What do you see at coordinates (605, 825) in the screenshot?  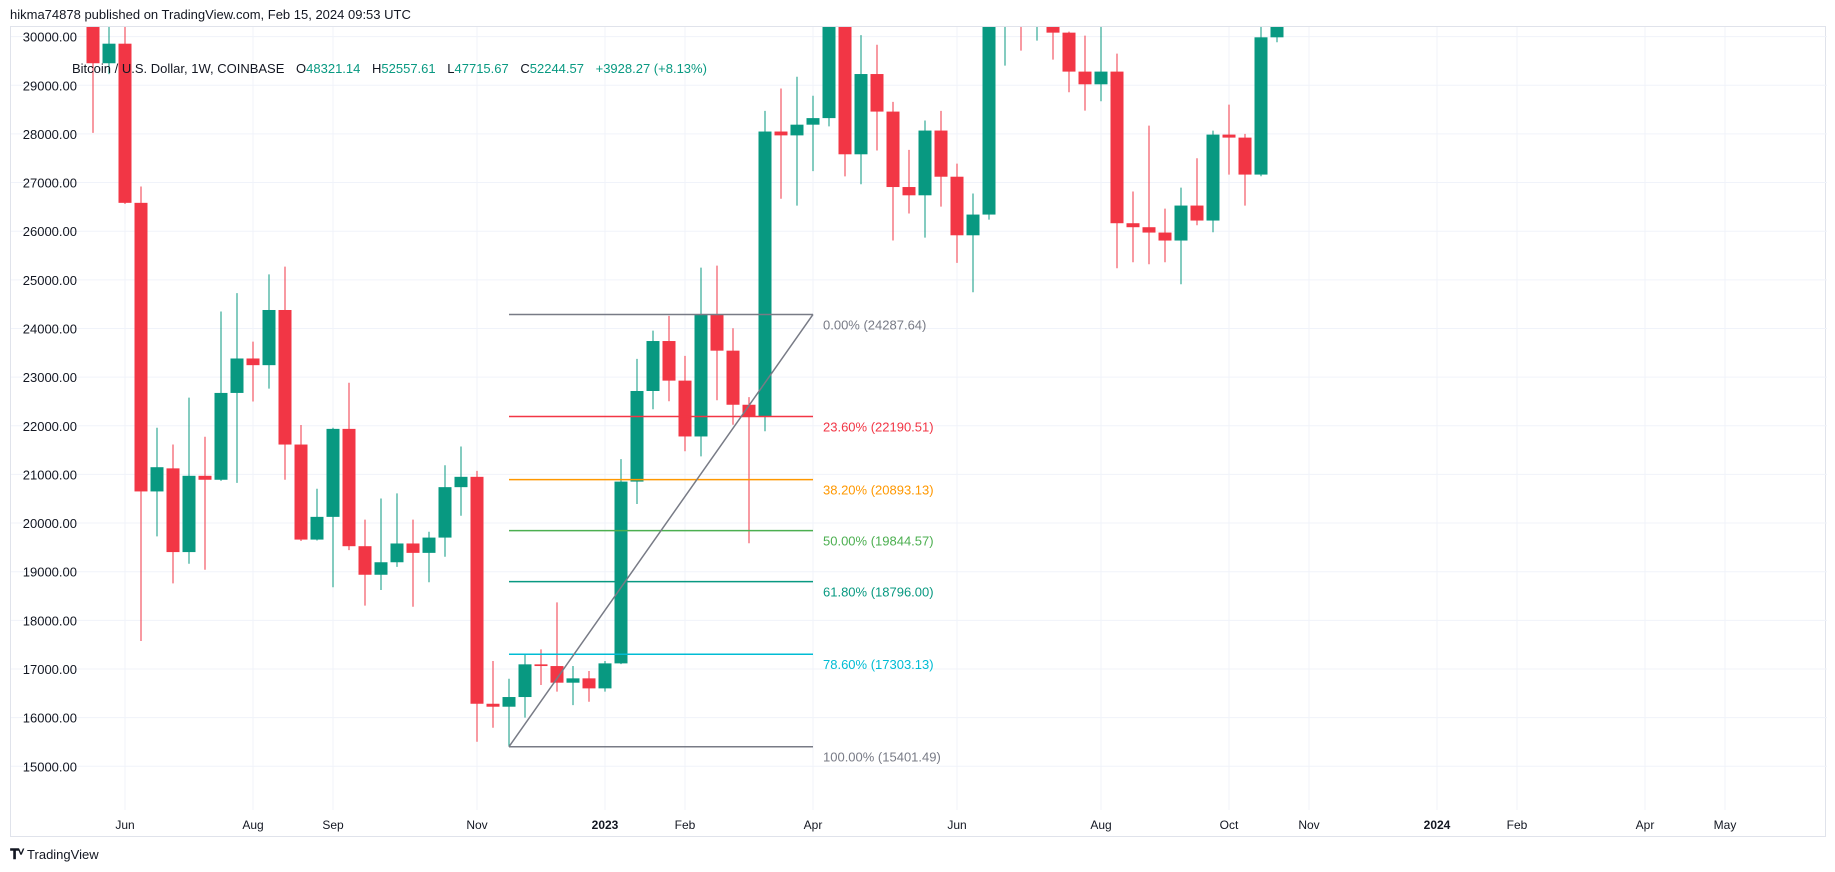 I see `time-tick-label: 2023` at bounding box center [605, 825].